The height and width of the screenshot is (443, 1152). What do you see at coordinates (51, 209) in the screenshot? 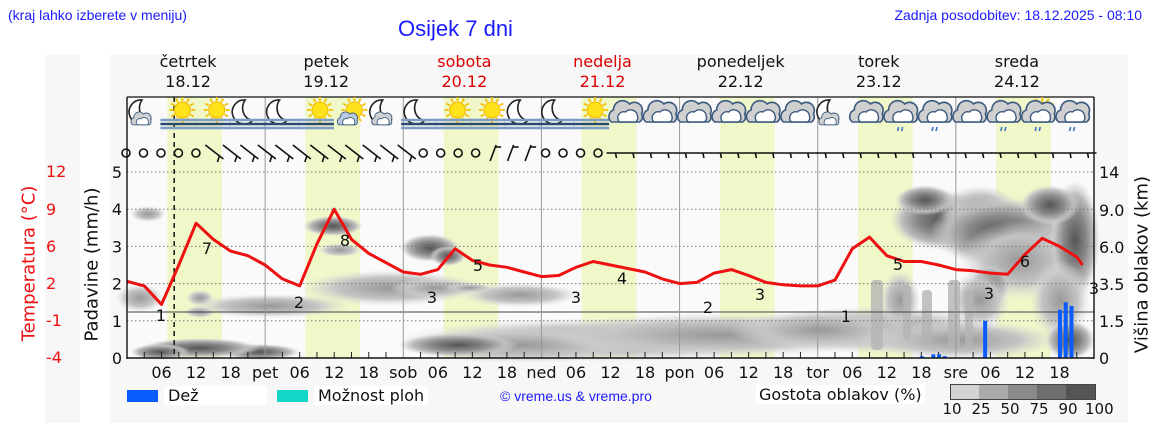
I see `temperature-tick: 9` at bounding box center [51, 209].